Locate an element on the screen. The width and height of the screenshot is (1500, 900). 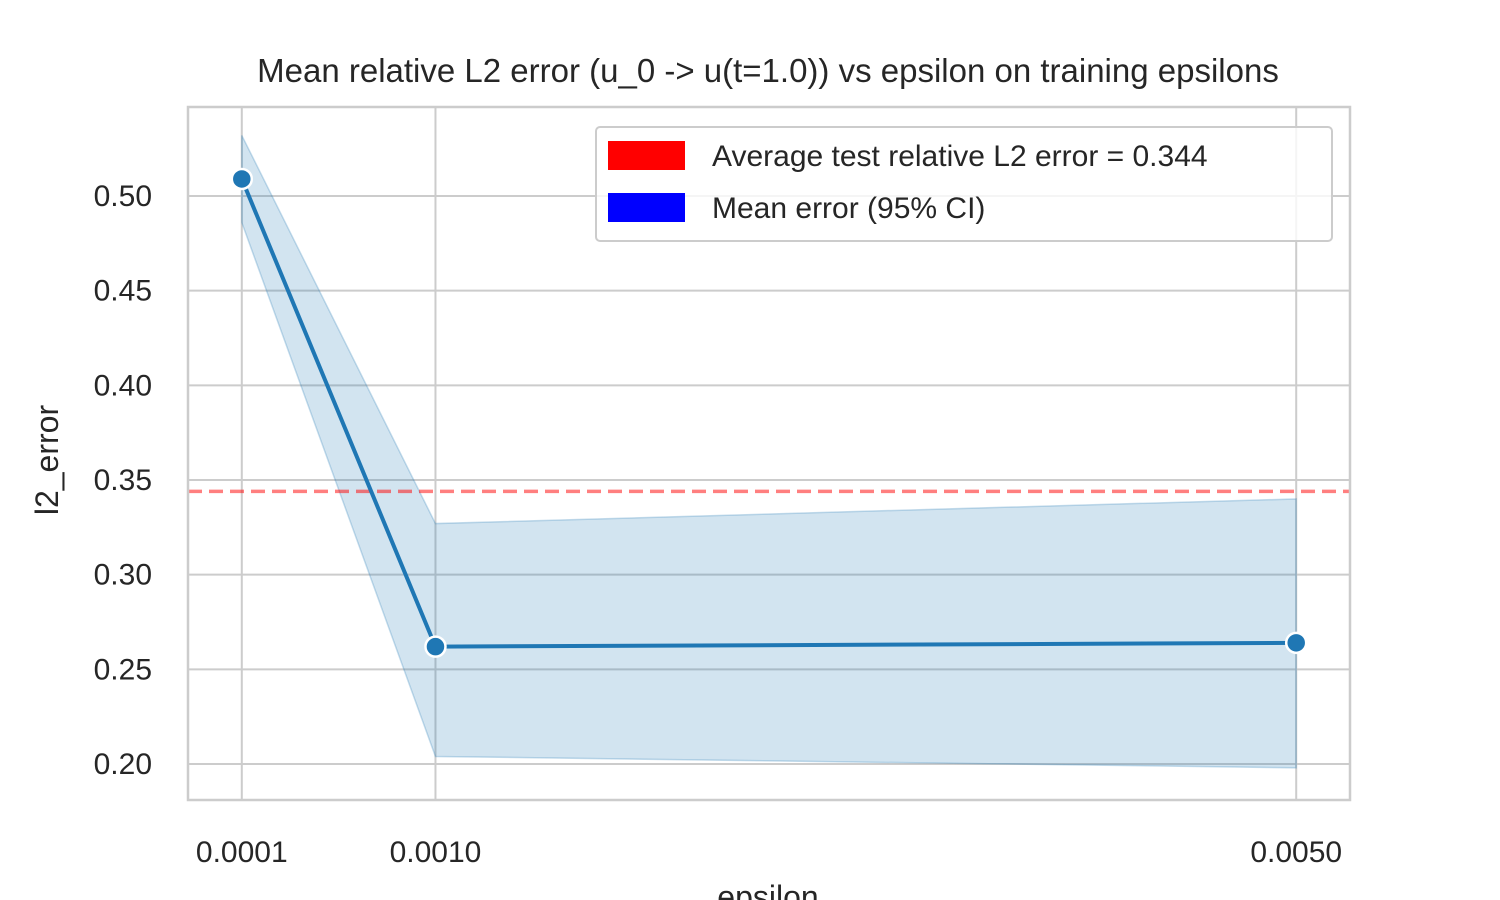
legend-label-series: Mean error (95% CI) is located at coordinates (848, 208).